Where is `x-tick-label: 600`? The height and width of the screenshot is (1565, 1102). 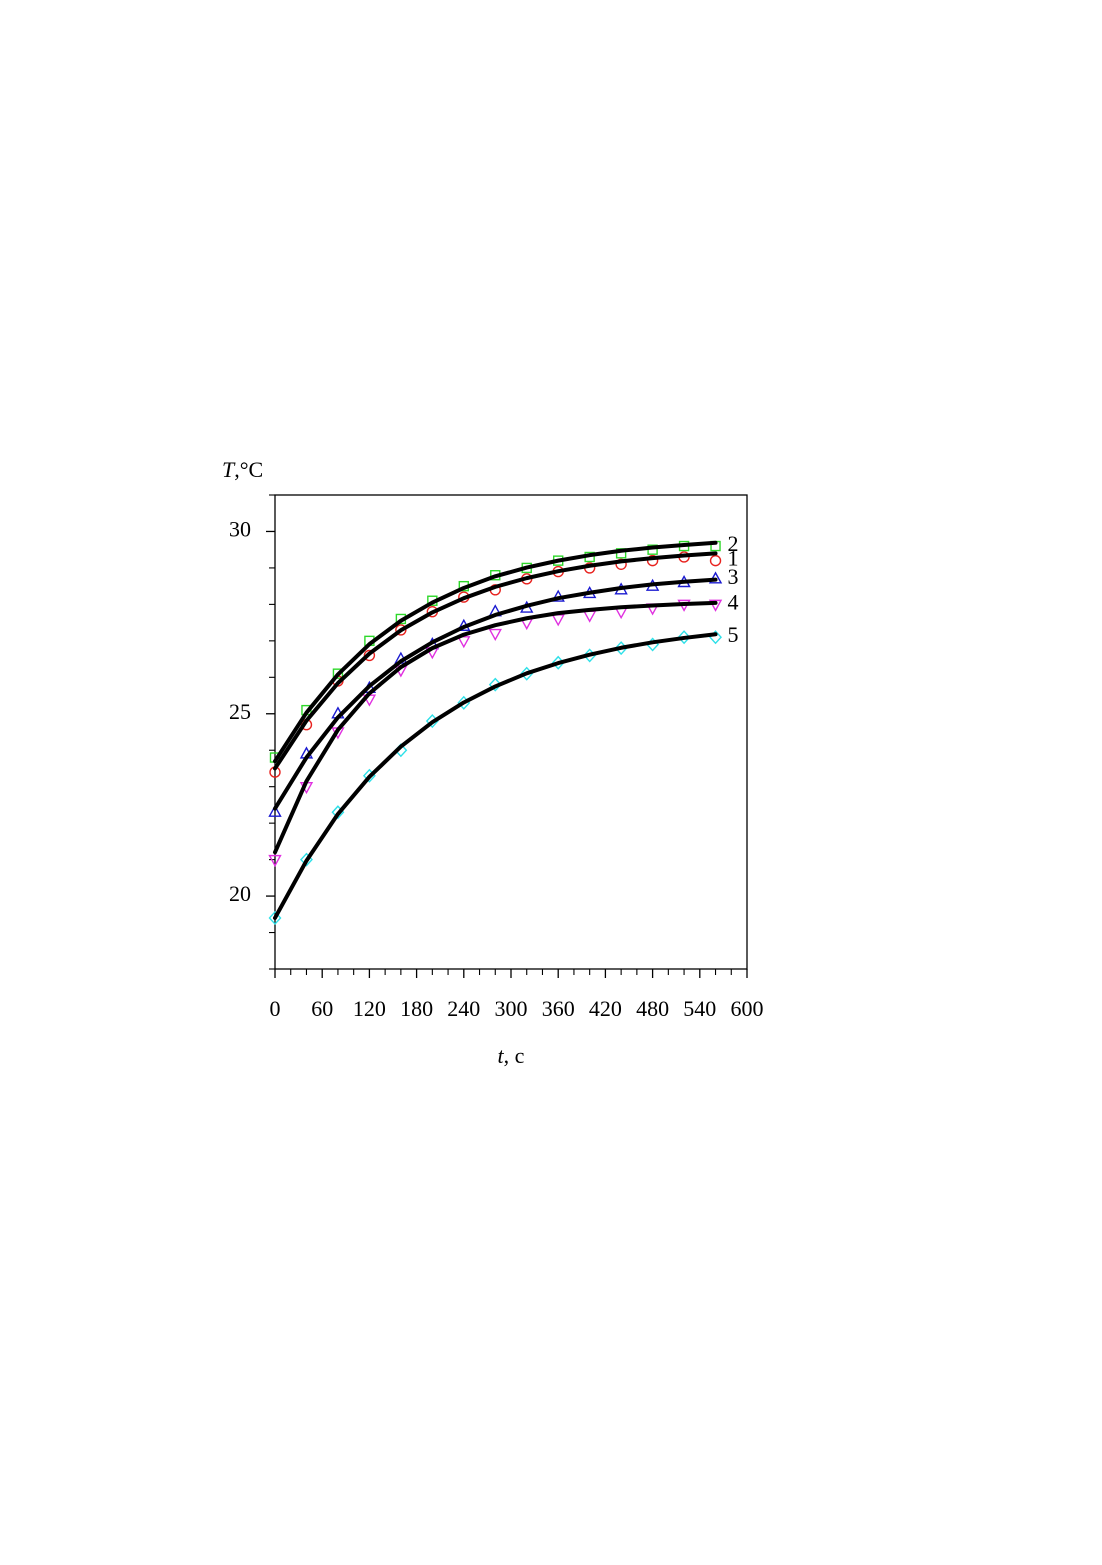 x-tick-label: 600 is located at coordinates (747, 1008).